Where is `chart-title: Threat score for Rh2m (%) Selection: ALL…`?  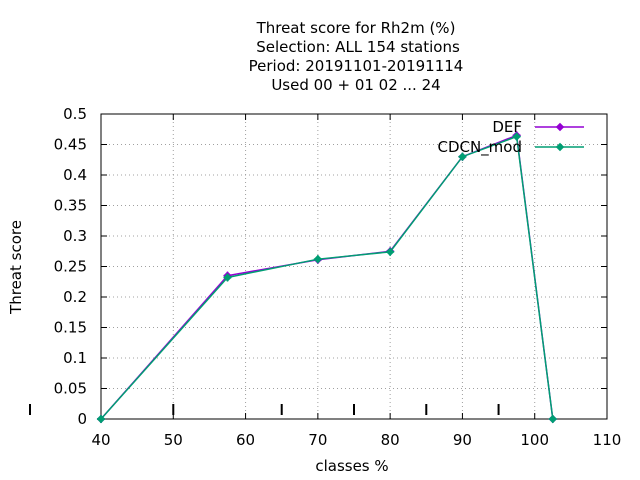
chart-title: Threat score for Rh2m (%) Selection: ALL… is located at coordinates (356, 56).